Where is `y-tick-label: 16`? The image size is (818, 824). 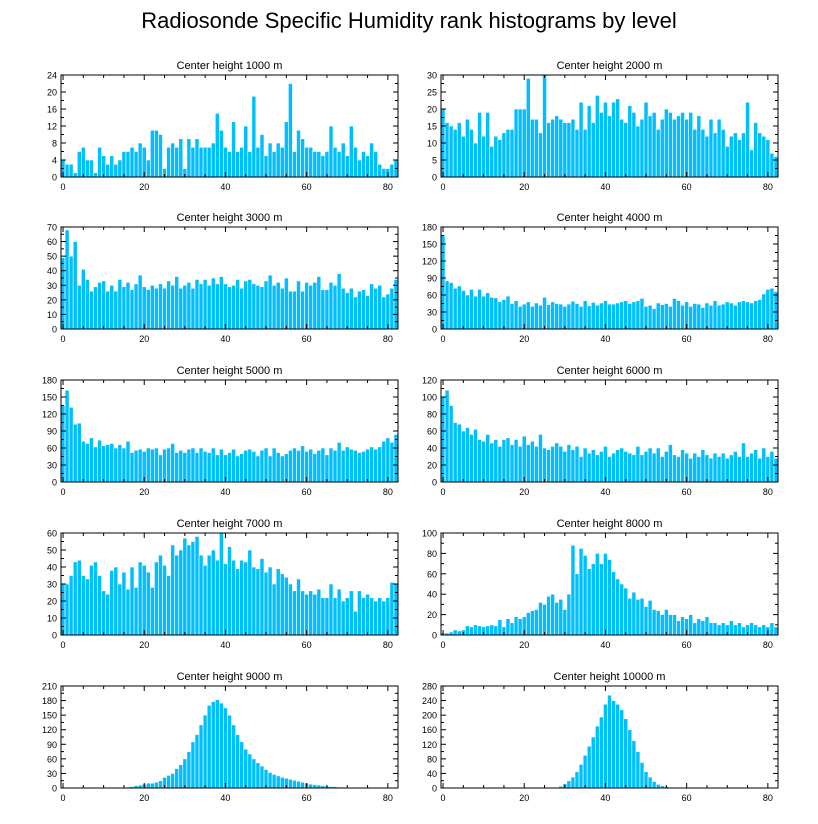 y-tick-label: 16 is located at coordinates (52, 110).